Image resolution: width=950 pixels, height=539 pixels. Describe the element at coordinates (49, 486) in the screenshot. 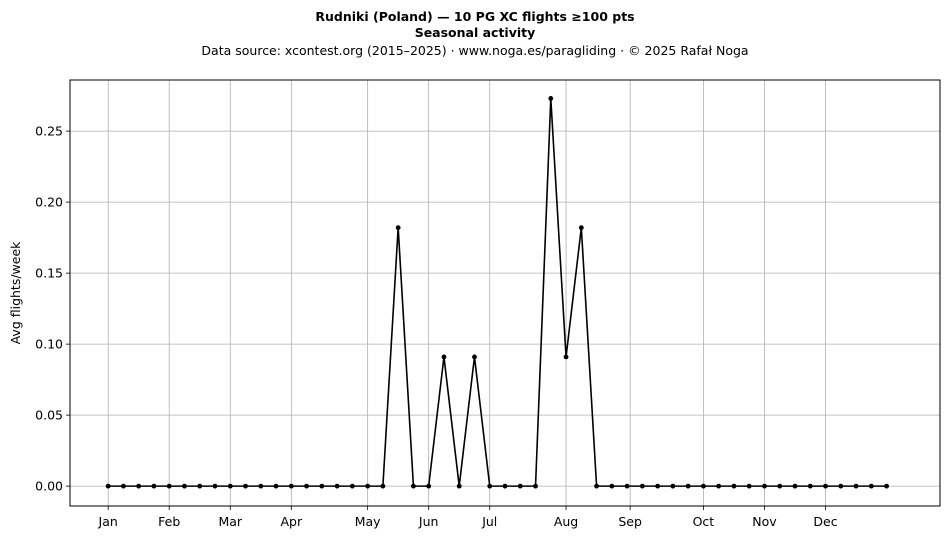

I see `y-tick-label: 0.00` at that location.